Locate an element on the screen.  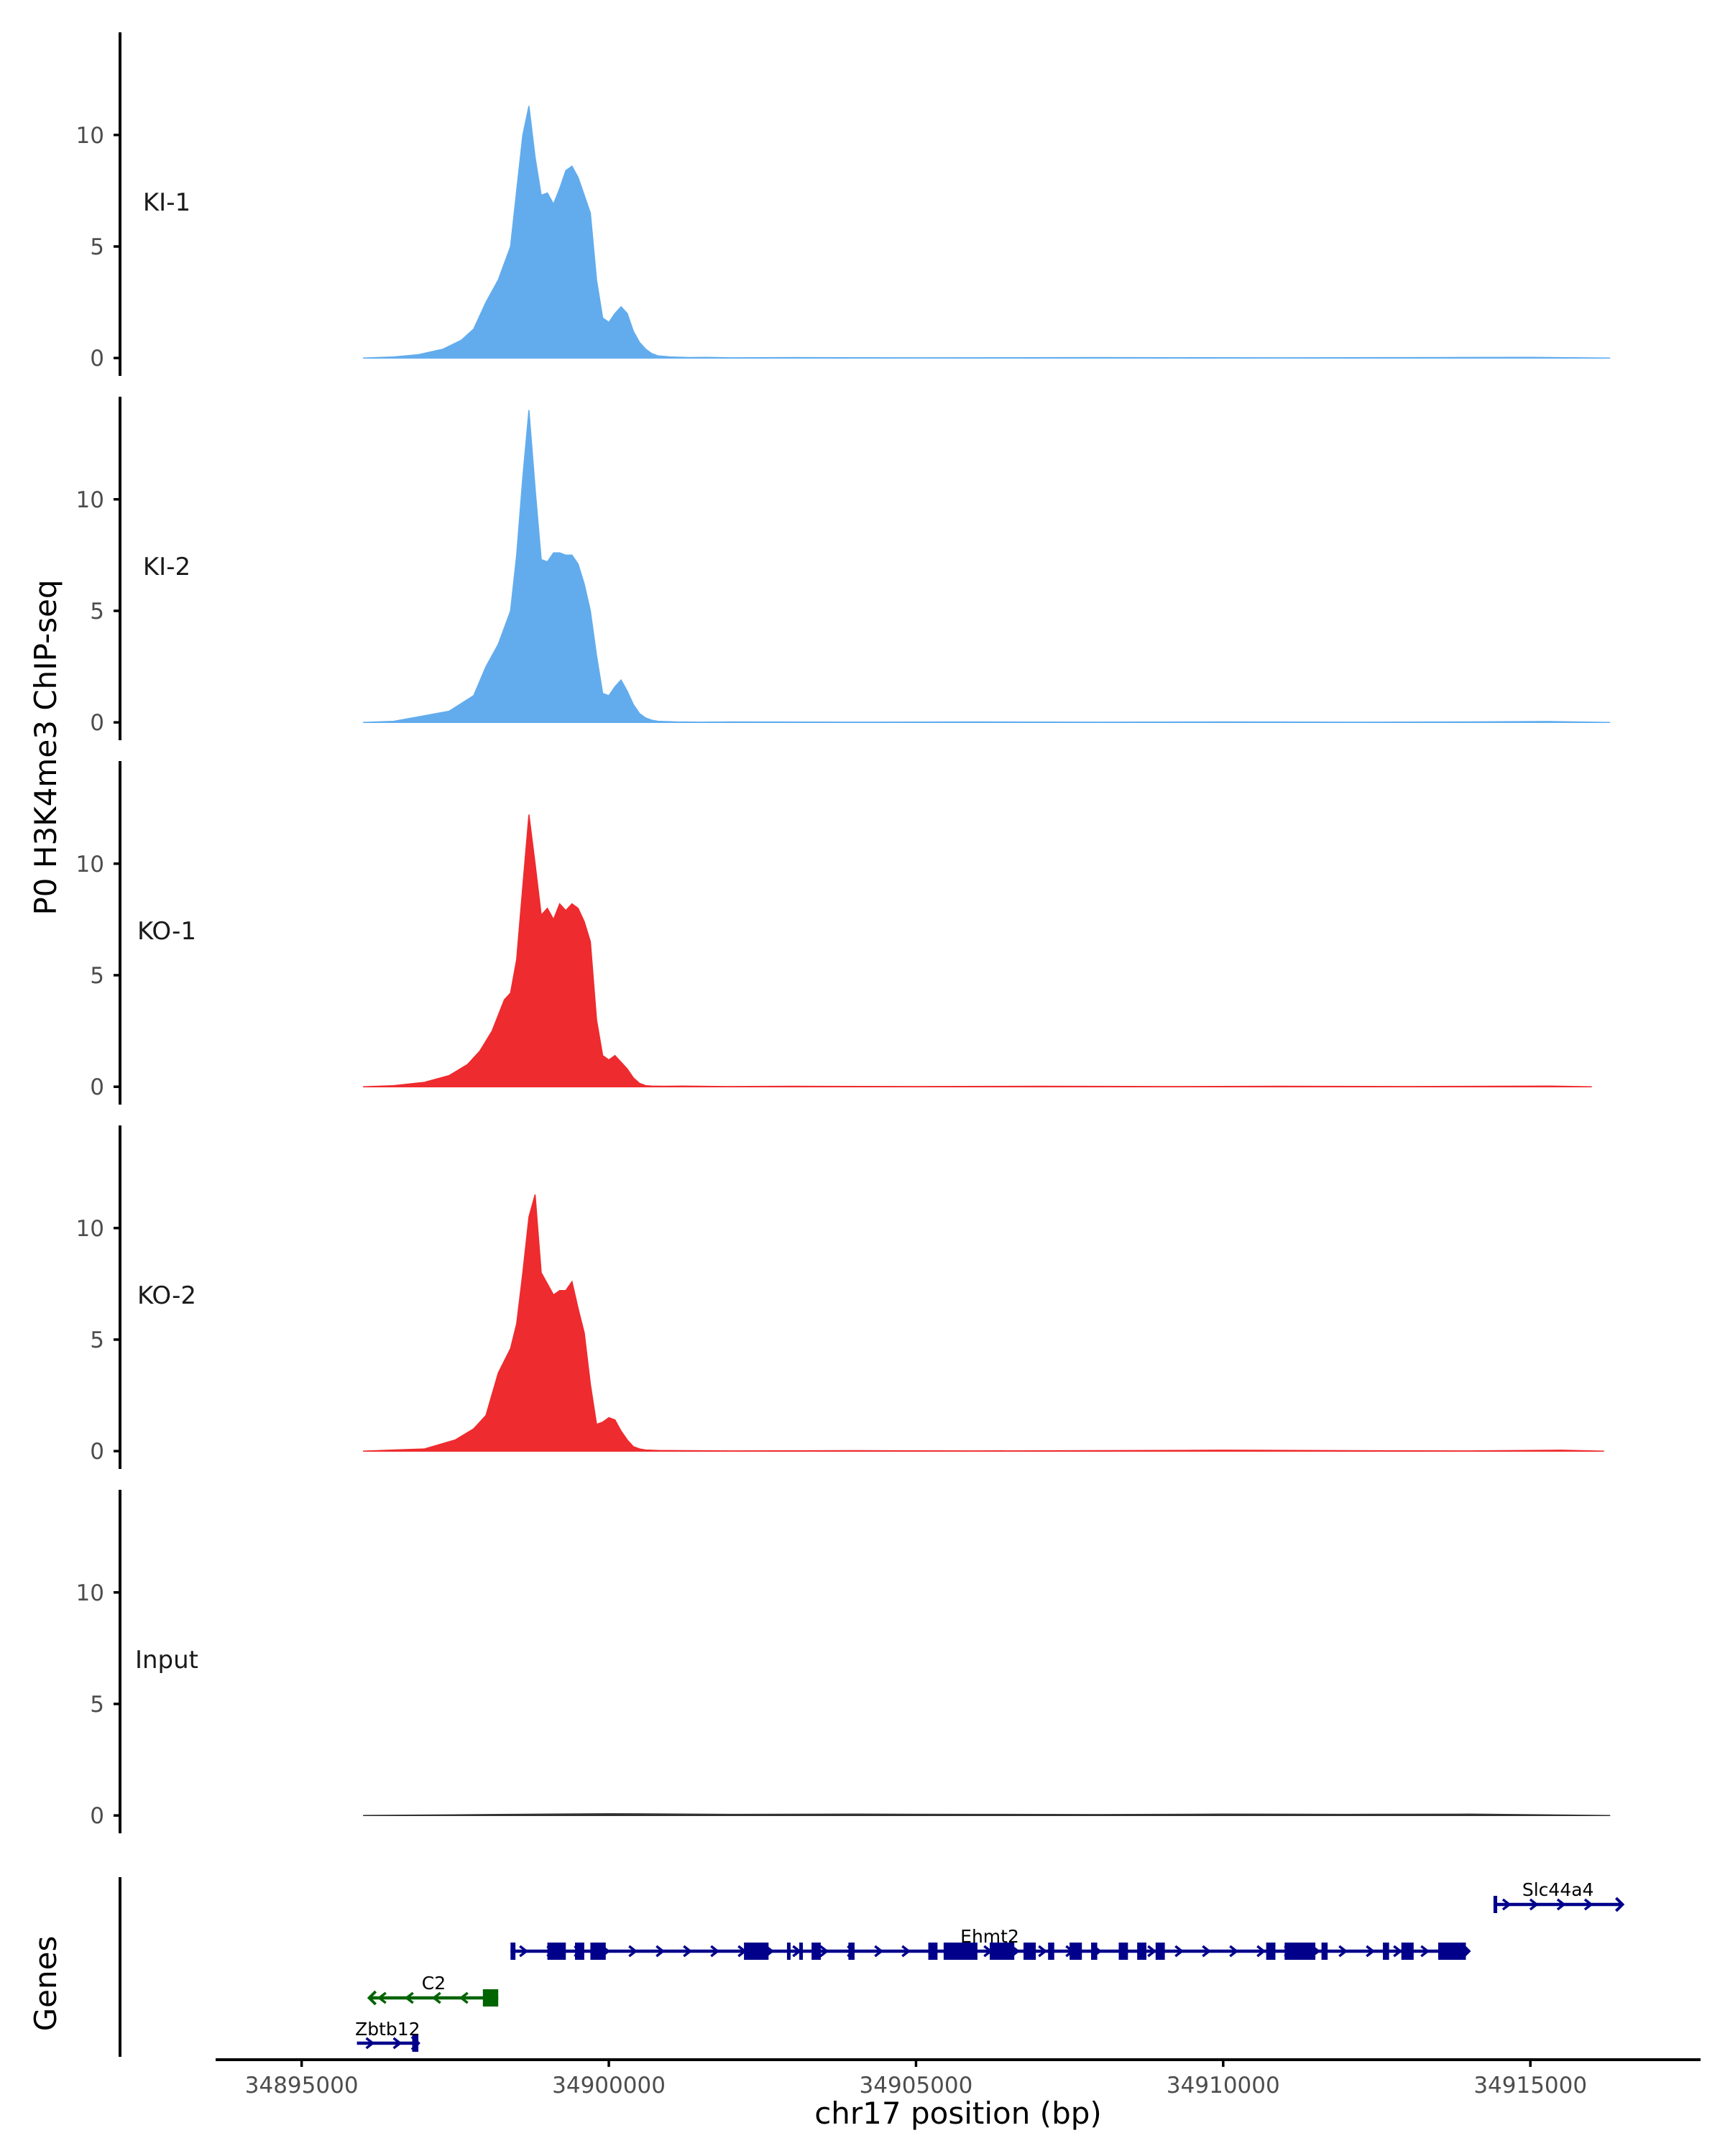
track-panel-input: 0 5 10 Input is located at coordinates (843, 1661).